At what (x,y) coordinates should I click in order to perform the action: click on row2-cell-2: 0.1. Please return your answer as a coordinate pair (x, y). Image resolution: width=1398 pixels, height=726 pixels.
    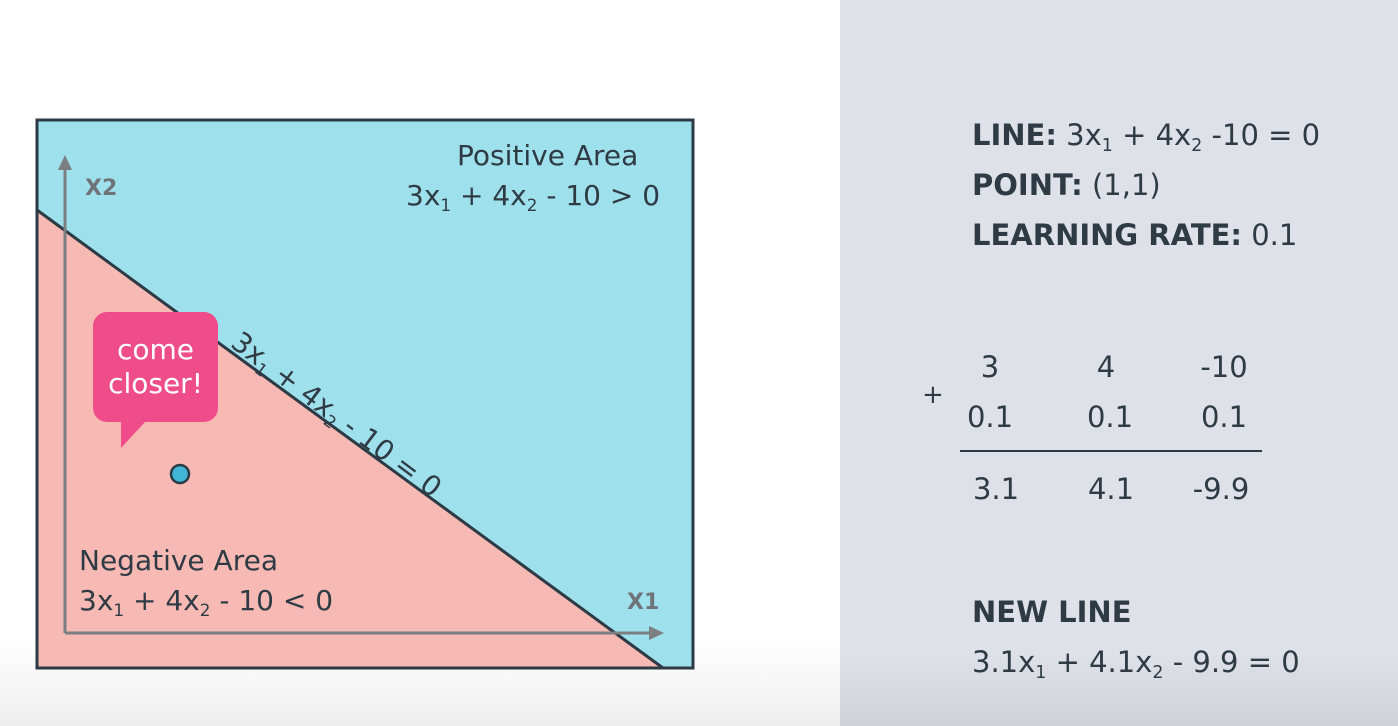
    Looking at the image, I should click on (1110, 417).